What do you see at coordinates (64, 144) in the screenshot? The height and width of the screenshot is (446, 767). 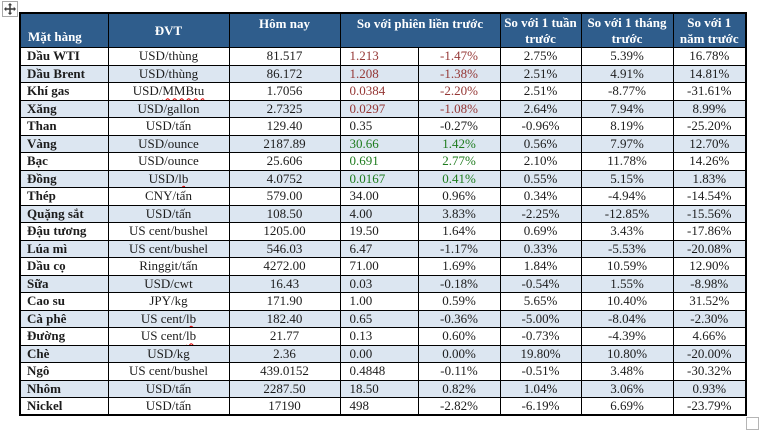 I see `commodity-name-cell: Vàng` at bounding box center [64, 144].